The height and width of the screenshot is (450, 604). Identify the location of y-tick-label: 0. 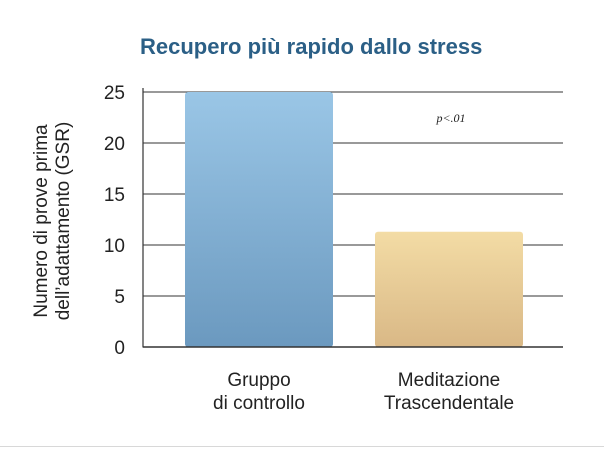
(119, 348).